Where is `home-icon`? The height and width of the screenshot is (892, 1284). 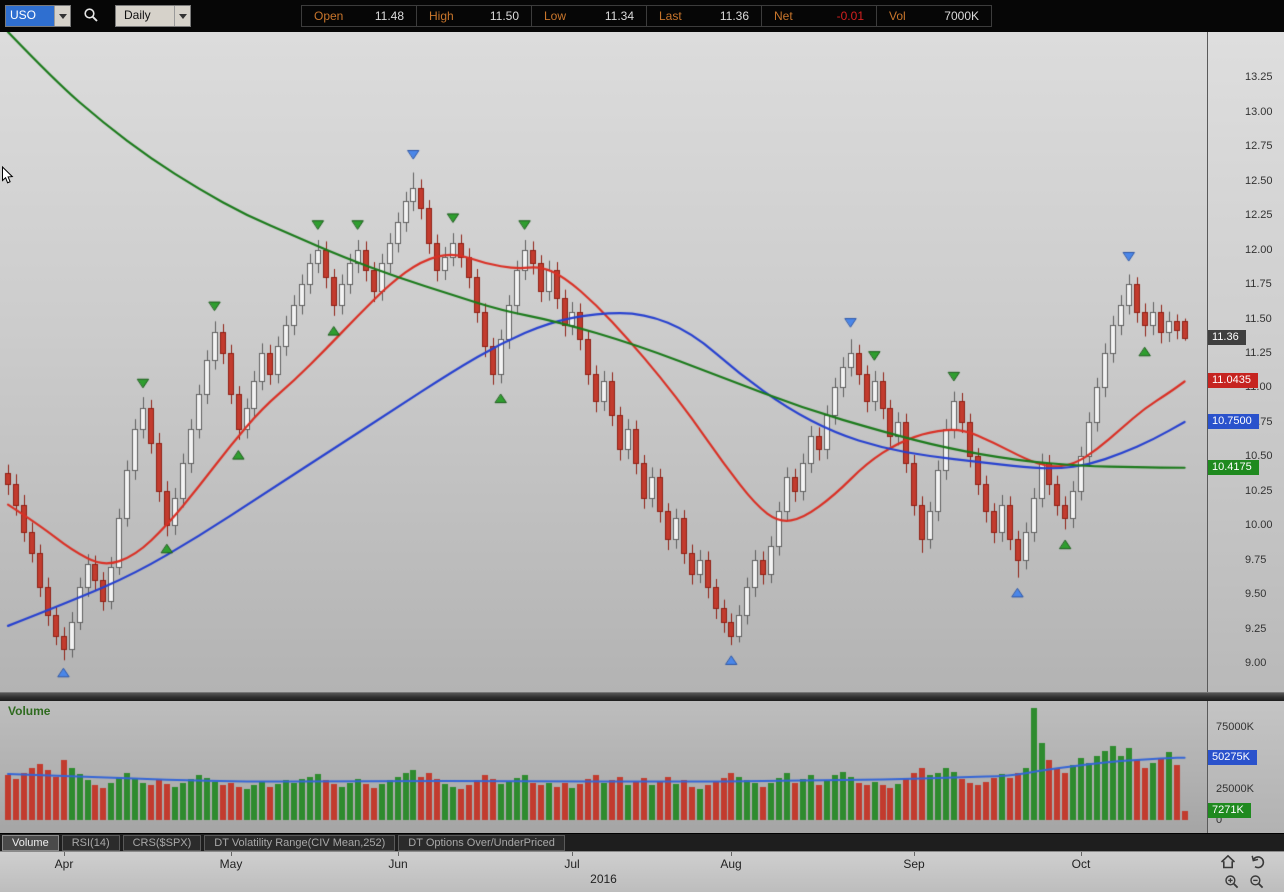 home-icon is located at coordinates (1228, 863).